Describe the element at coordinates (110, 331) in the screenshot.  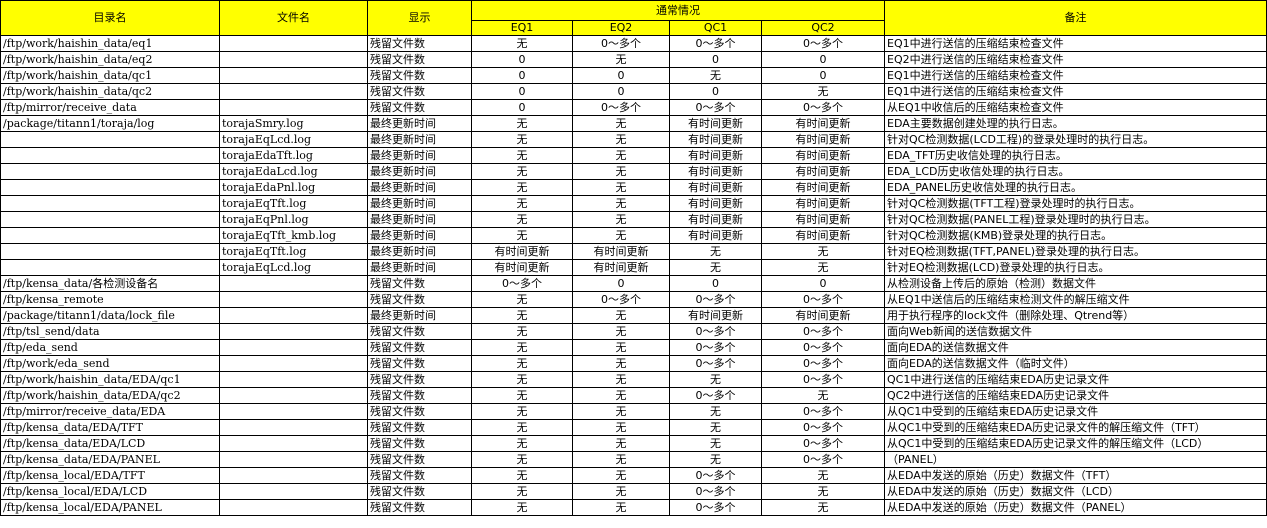
I see `dir-cell: /ftp/tsl_send/data` at that location.